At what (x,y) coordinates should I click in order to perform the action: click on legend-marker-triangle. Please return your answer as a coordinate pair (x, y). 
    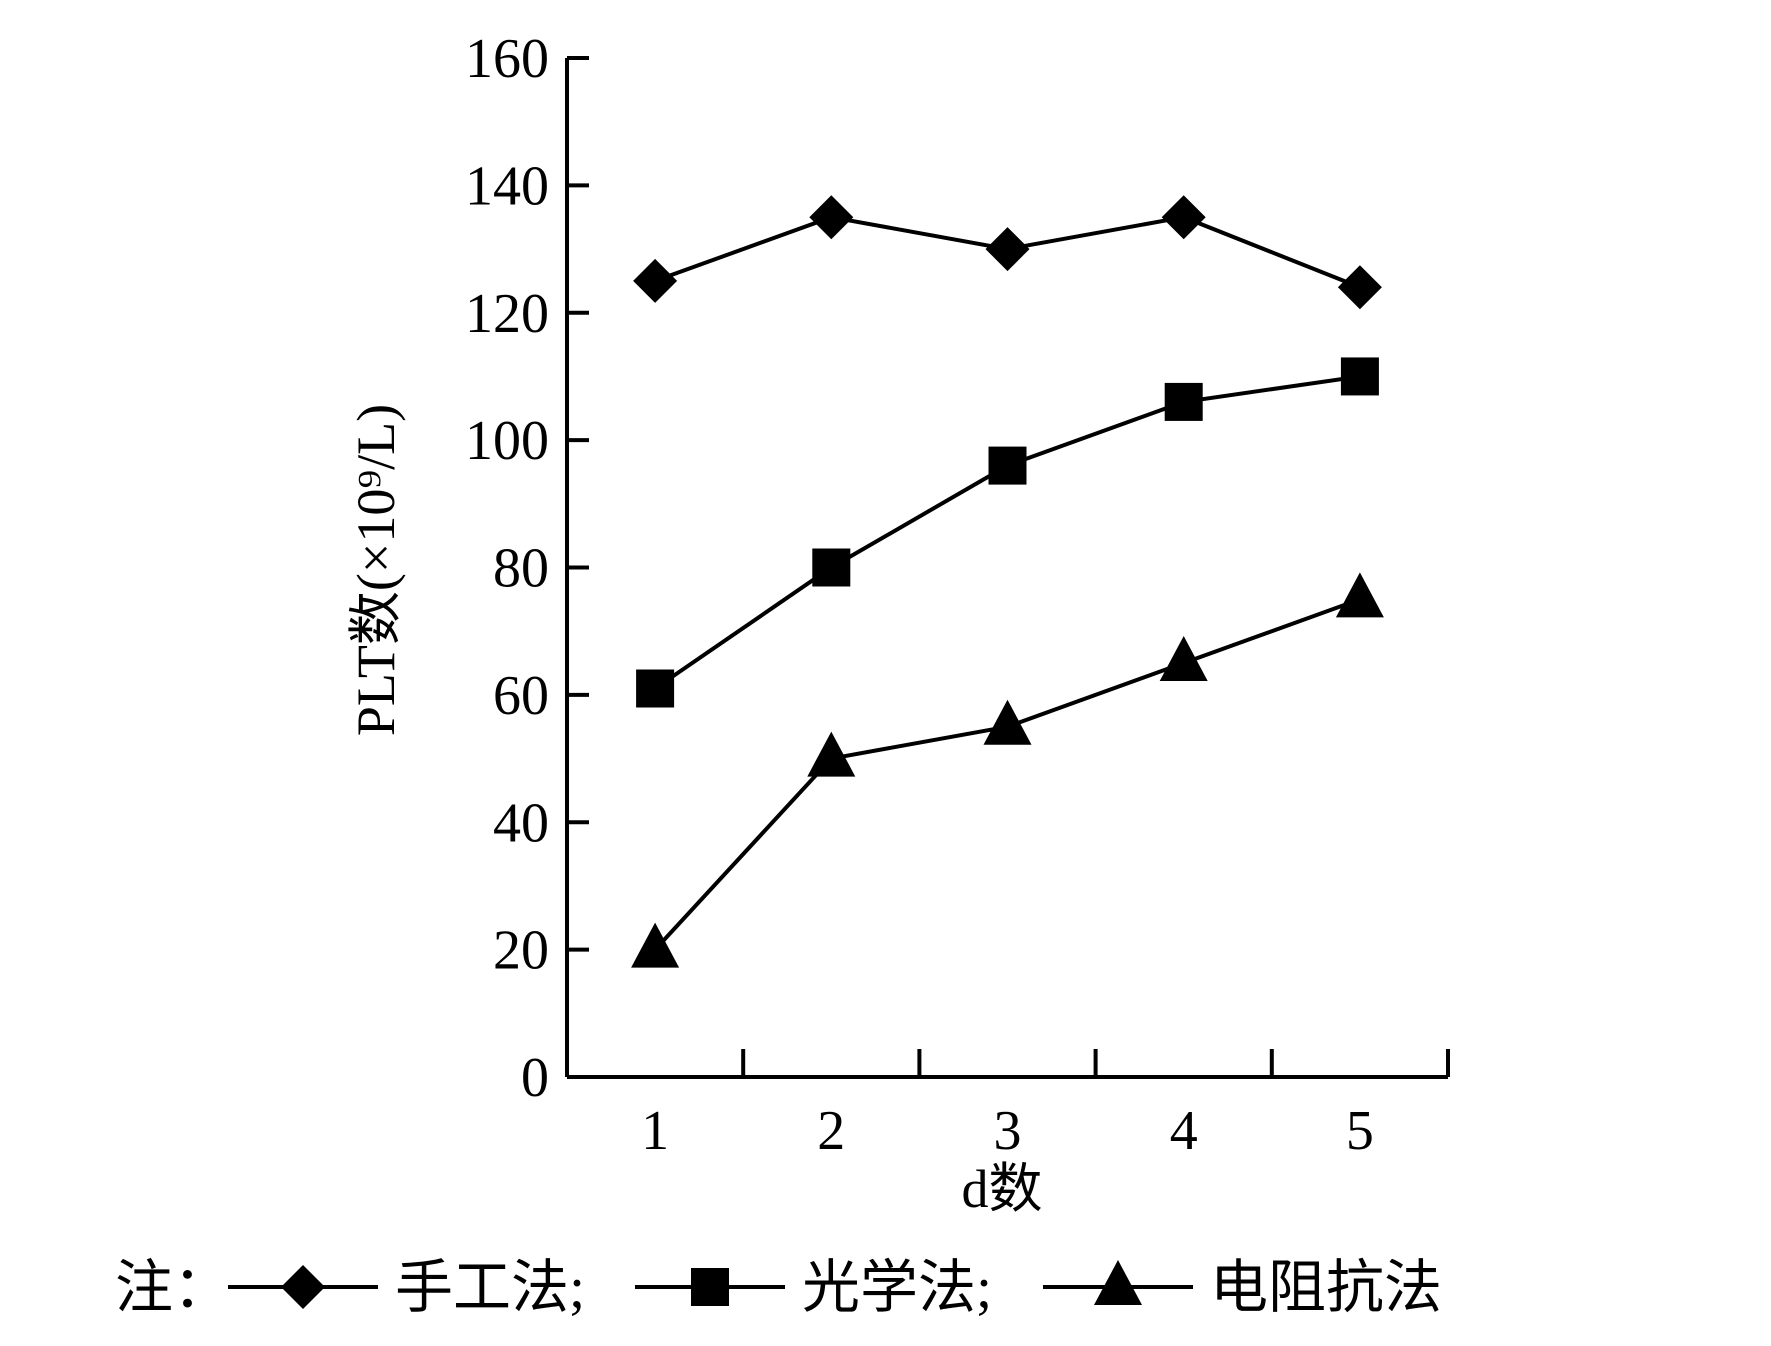
    Looking at the image, I should click on (1118, 1282).